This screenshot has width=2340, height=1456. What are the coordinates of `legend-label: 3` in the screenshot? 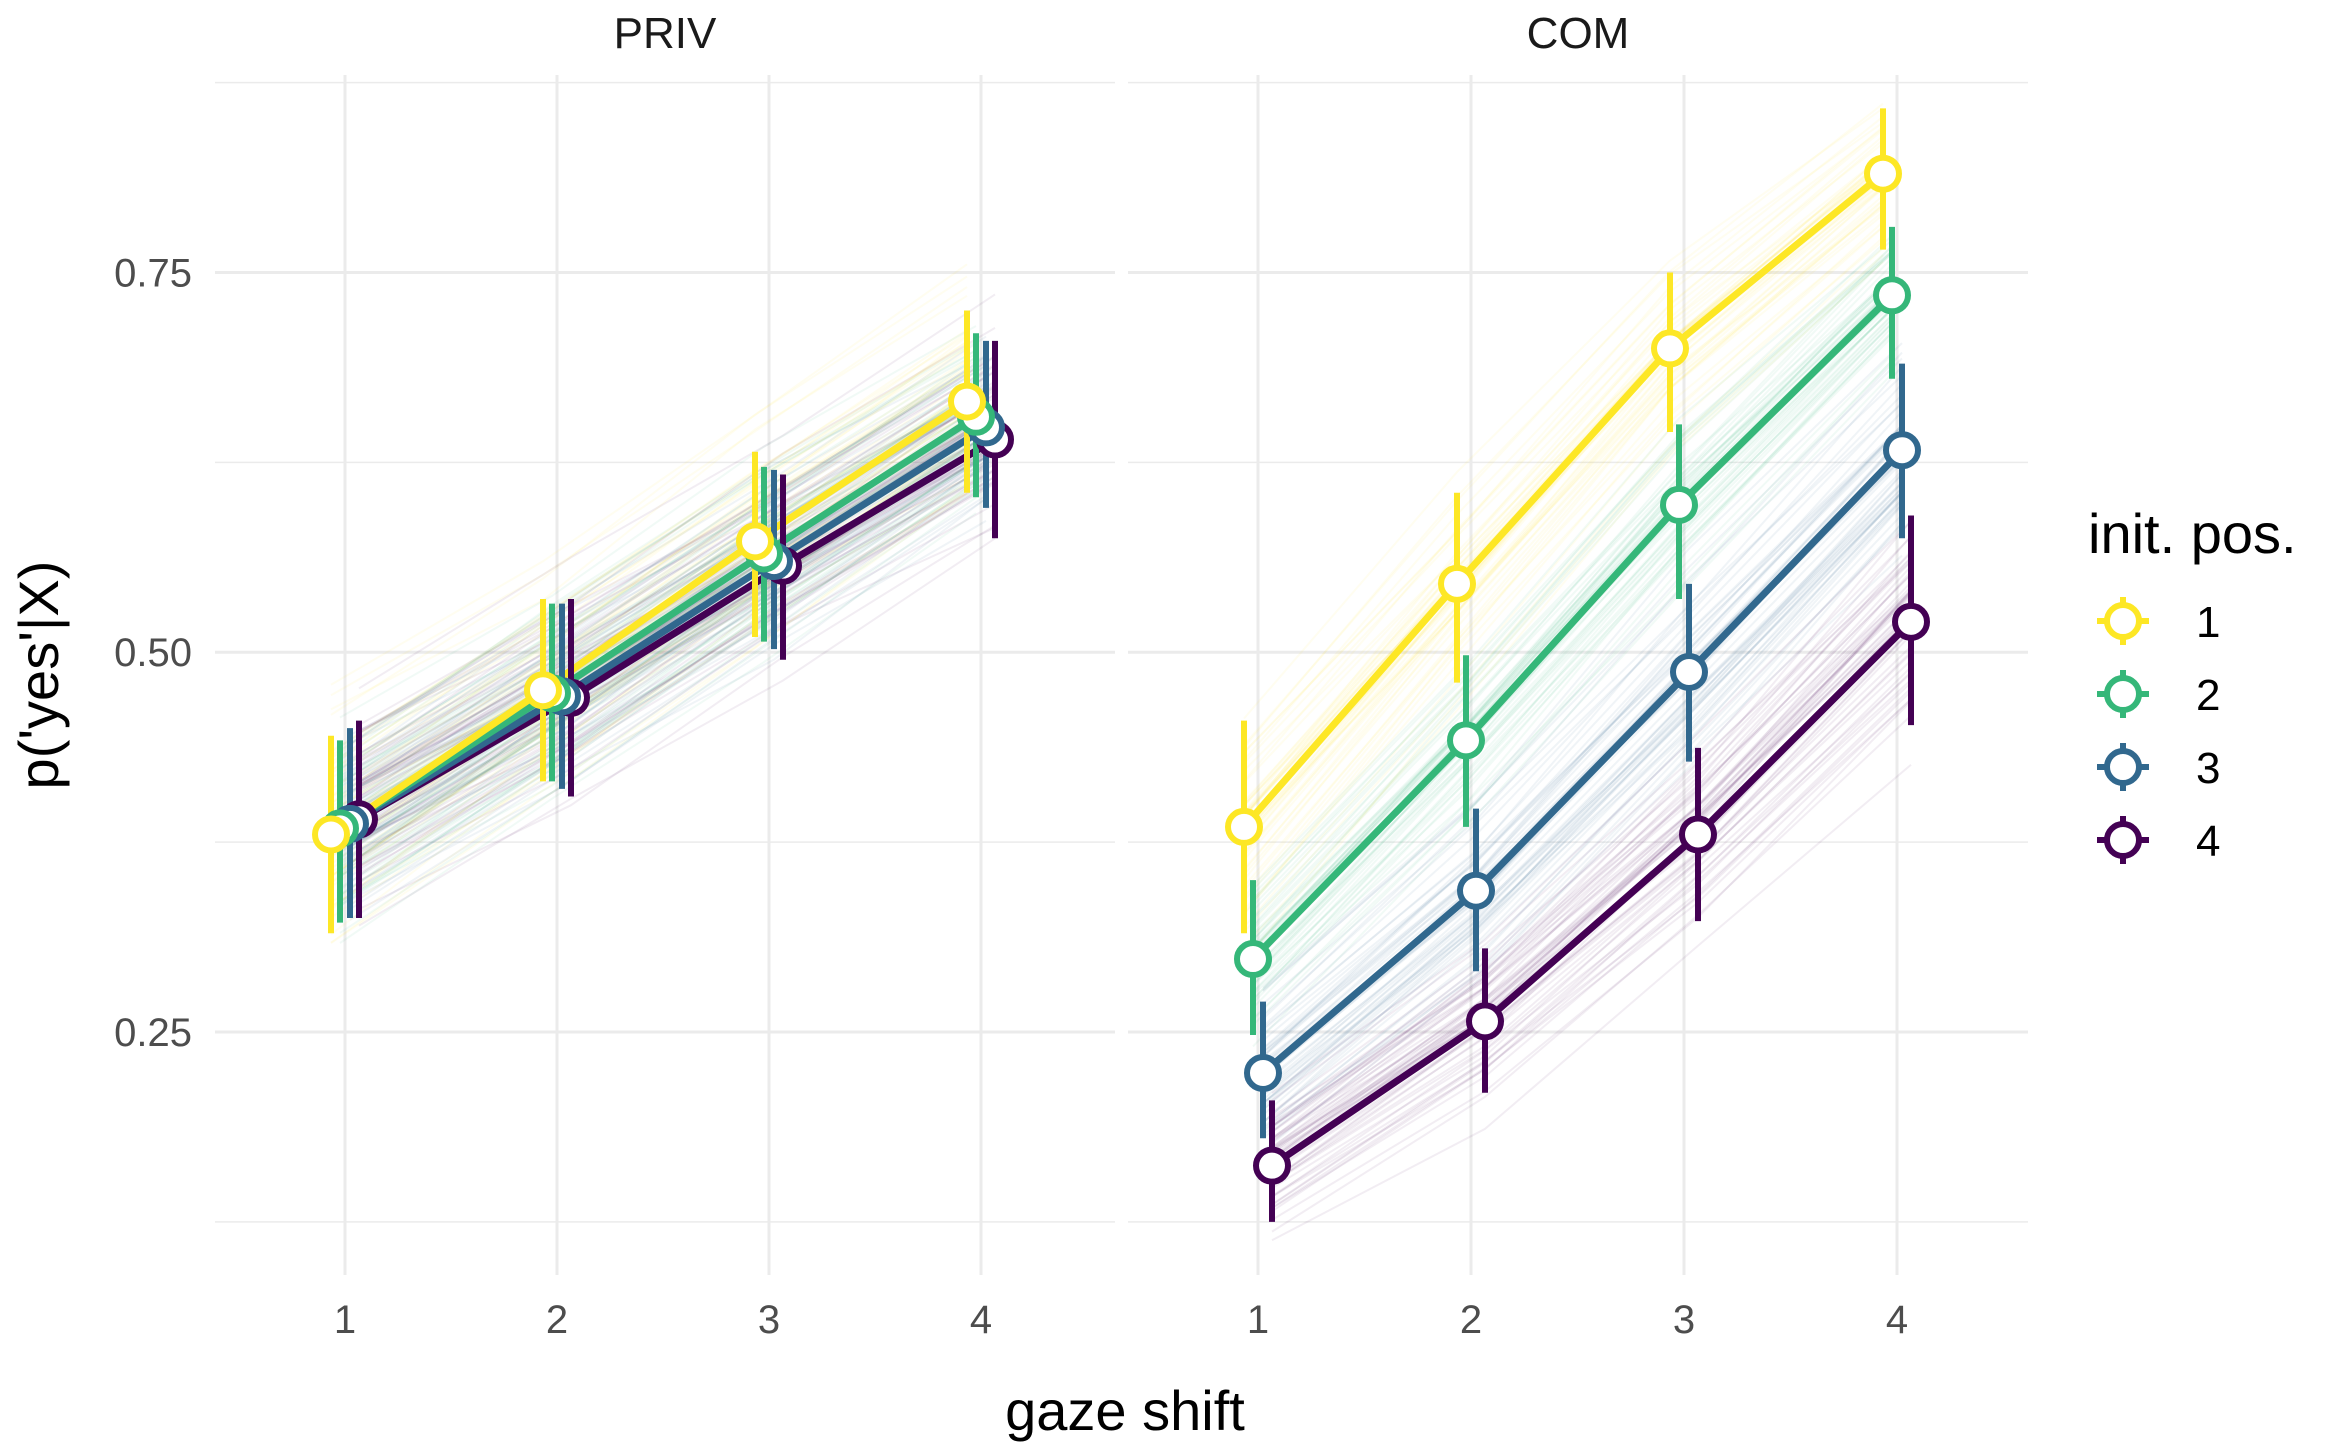 It's located at (2208, 768).